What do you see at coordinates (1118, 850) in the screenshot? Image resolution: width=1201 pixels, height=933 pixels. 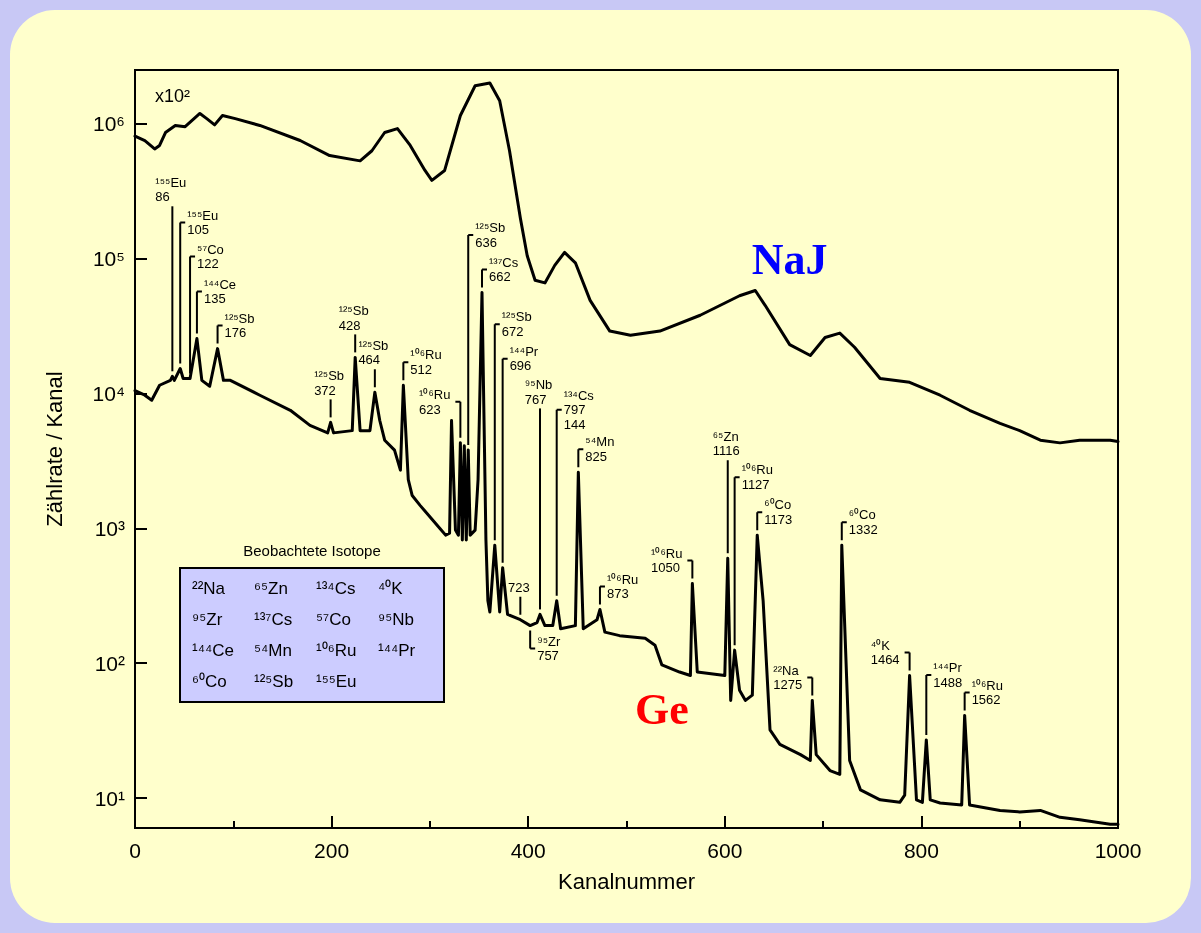 I see `x-tick-label: 1000` at bounding box center [1118, 850].